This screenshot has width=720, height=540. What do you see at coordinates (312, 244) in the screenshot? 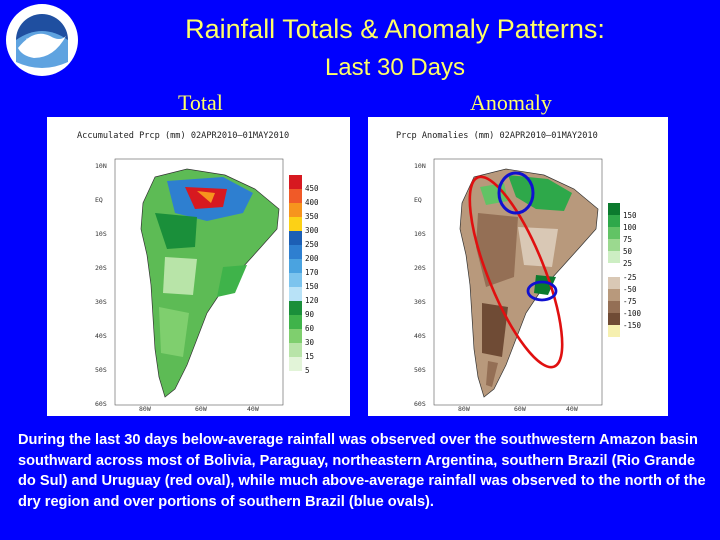
I see `colorbar-label: 250` at bounding box center [312, 244].